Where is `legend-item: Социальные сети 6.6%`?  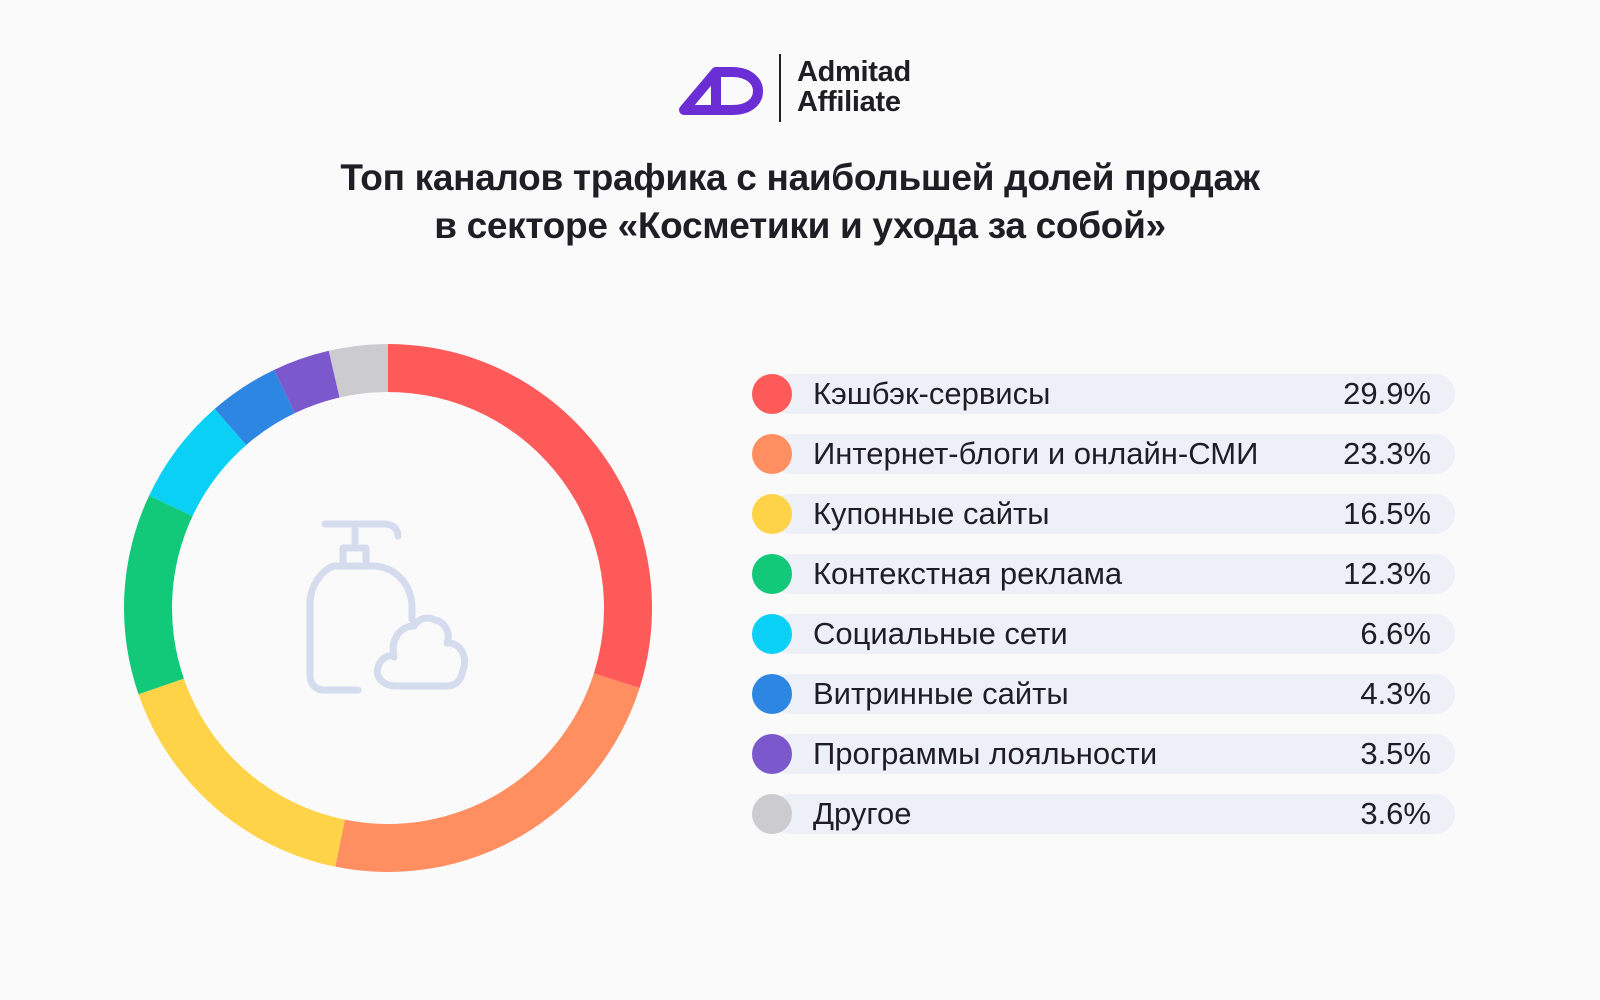
legend-item: Социальные сети 6.6% is located at coordinates (1102, 634).